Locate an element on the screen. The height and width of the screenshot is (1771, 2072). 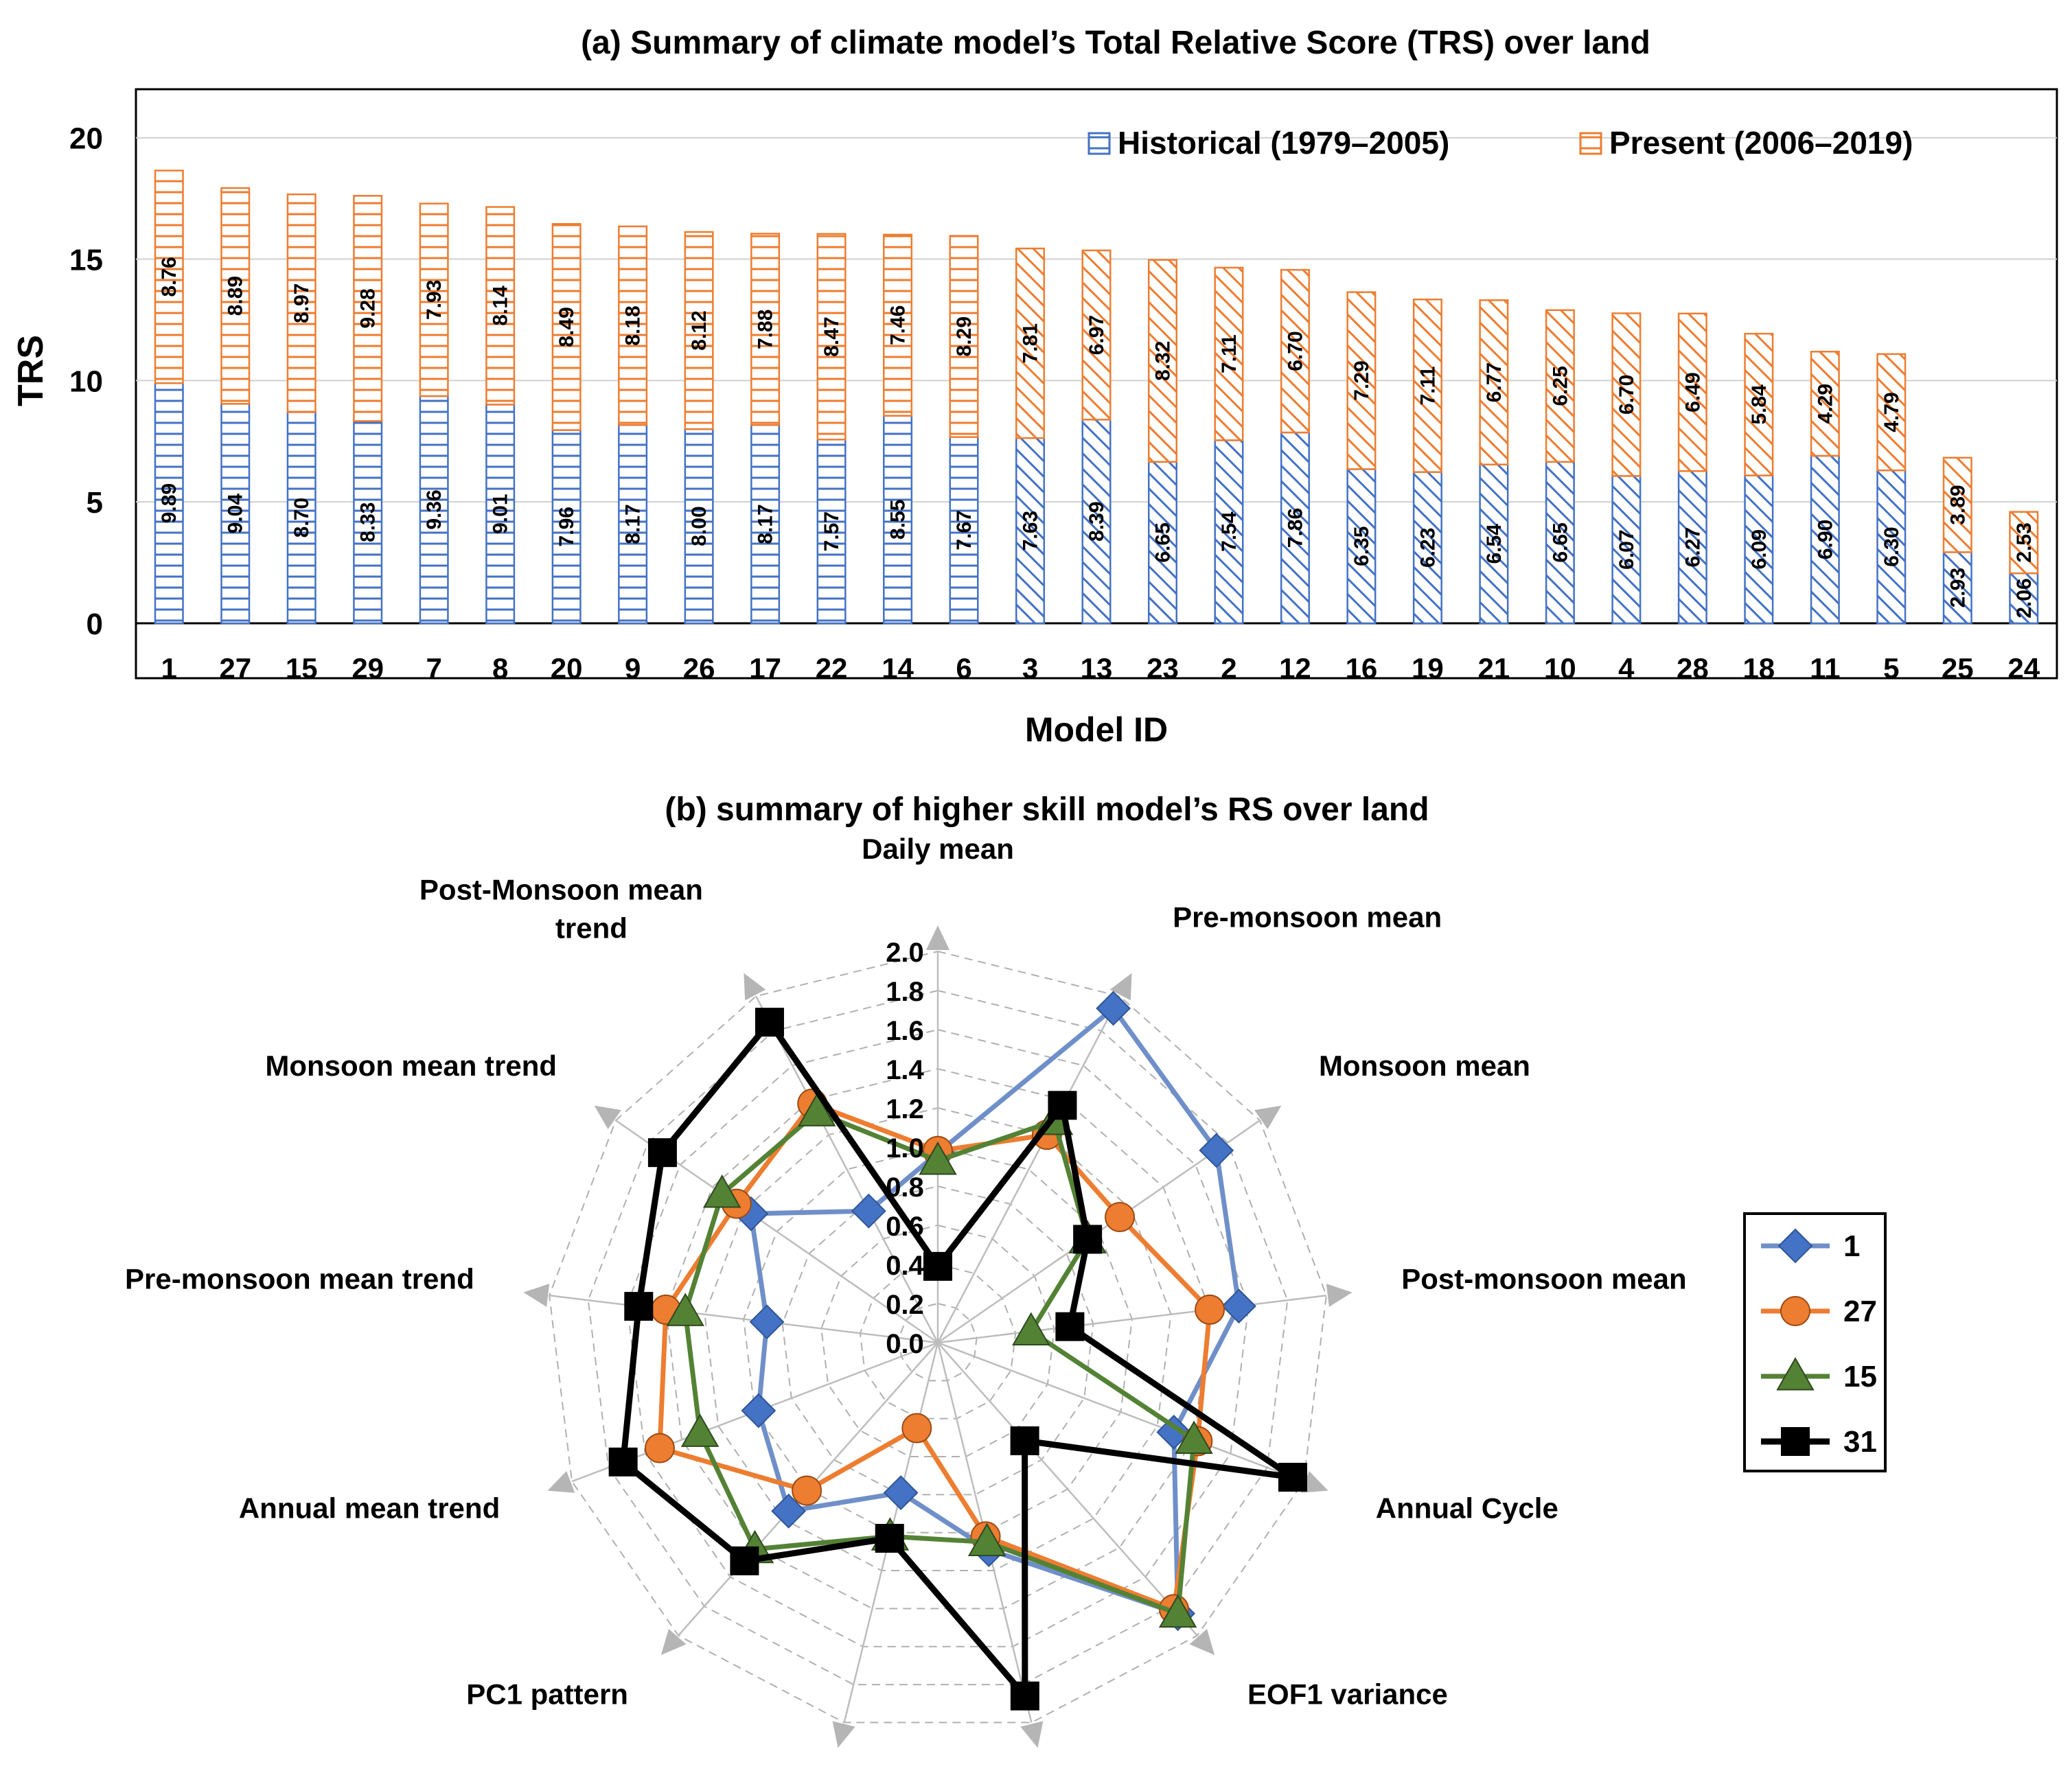
radar-tick-label: 0.6 is located at coordinates (905, 1227).